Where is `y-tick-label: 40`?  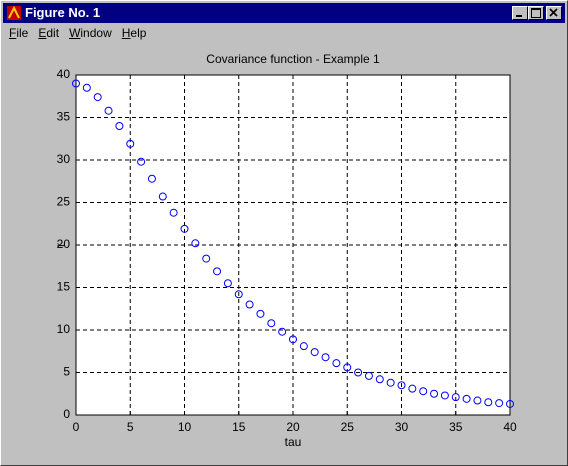
y-tick-label: 40 is located at coordinates (64, 74).